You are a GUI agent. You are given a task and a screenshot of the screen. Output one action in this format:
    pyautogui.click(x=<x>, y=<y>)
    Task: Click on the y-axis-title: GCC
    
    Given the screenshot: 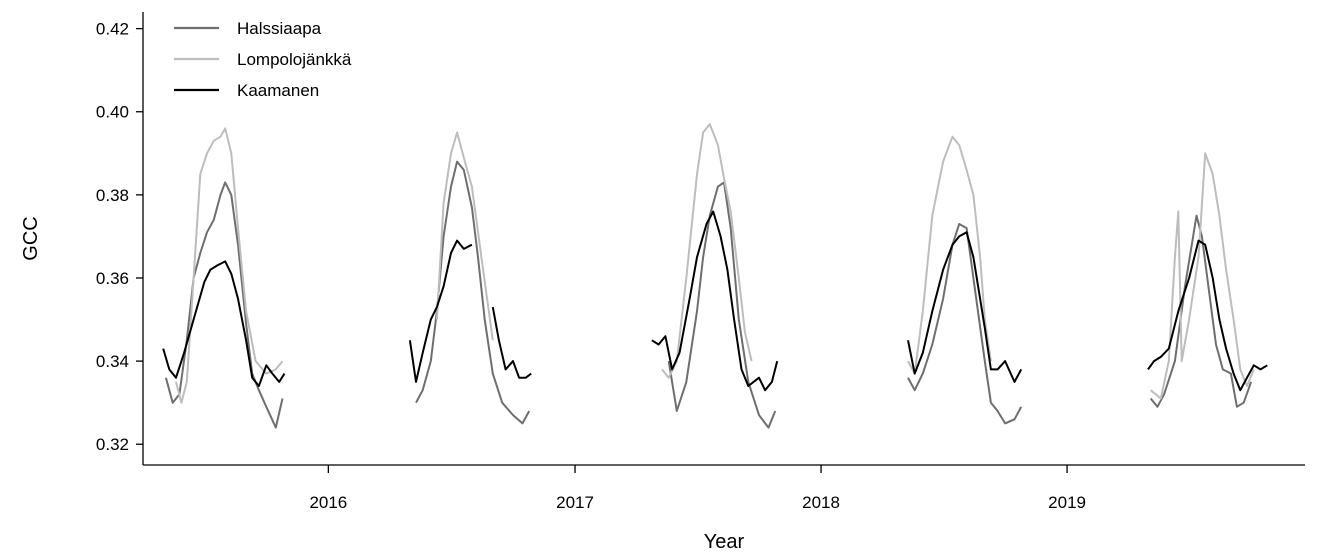 What is the action you would take?
    pyautogui.click(x=31, y=238)
    